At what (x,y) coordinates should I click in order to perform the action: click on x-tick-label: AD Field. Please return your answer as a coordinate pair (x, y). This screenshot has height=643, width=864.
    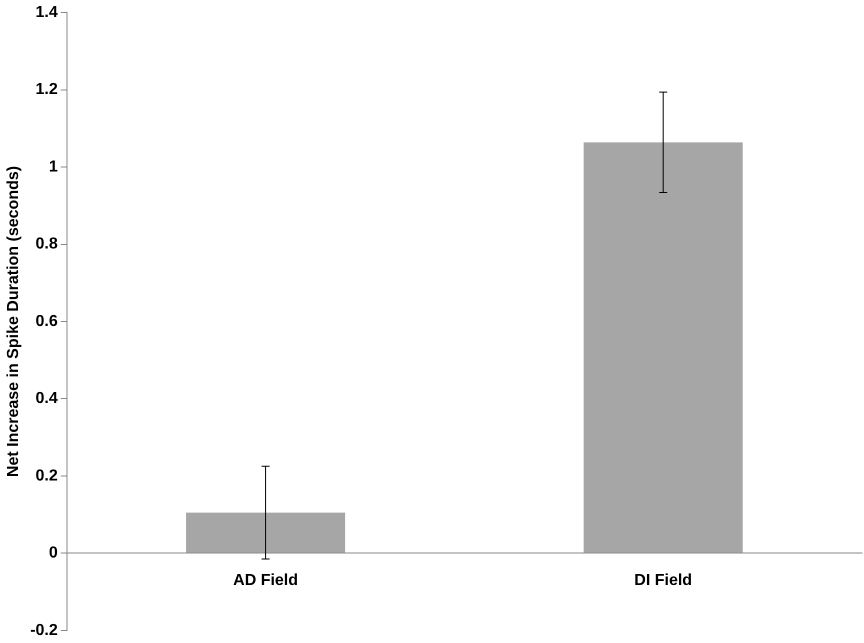
    Looking at the image, I should click on (265, 581).